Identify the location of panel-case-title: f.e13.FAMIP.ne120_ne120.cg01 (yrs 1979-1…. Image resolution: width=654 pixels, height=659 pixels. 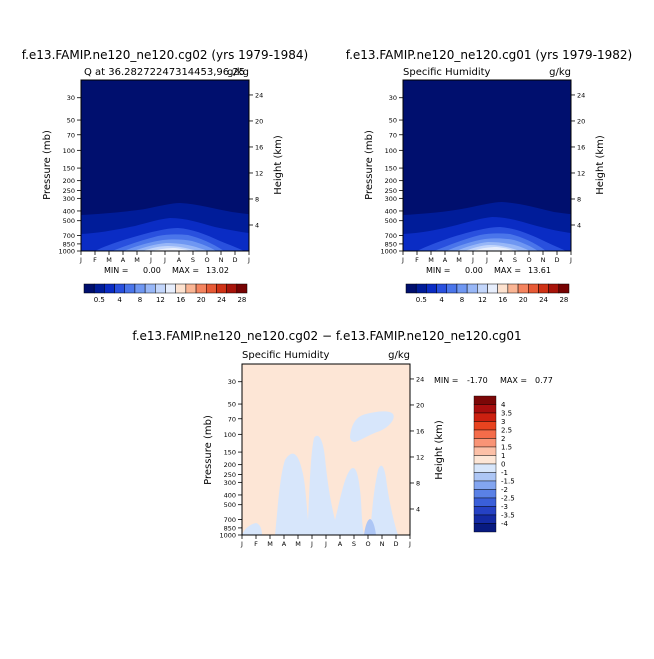
(489, 55).